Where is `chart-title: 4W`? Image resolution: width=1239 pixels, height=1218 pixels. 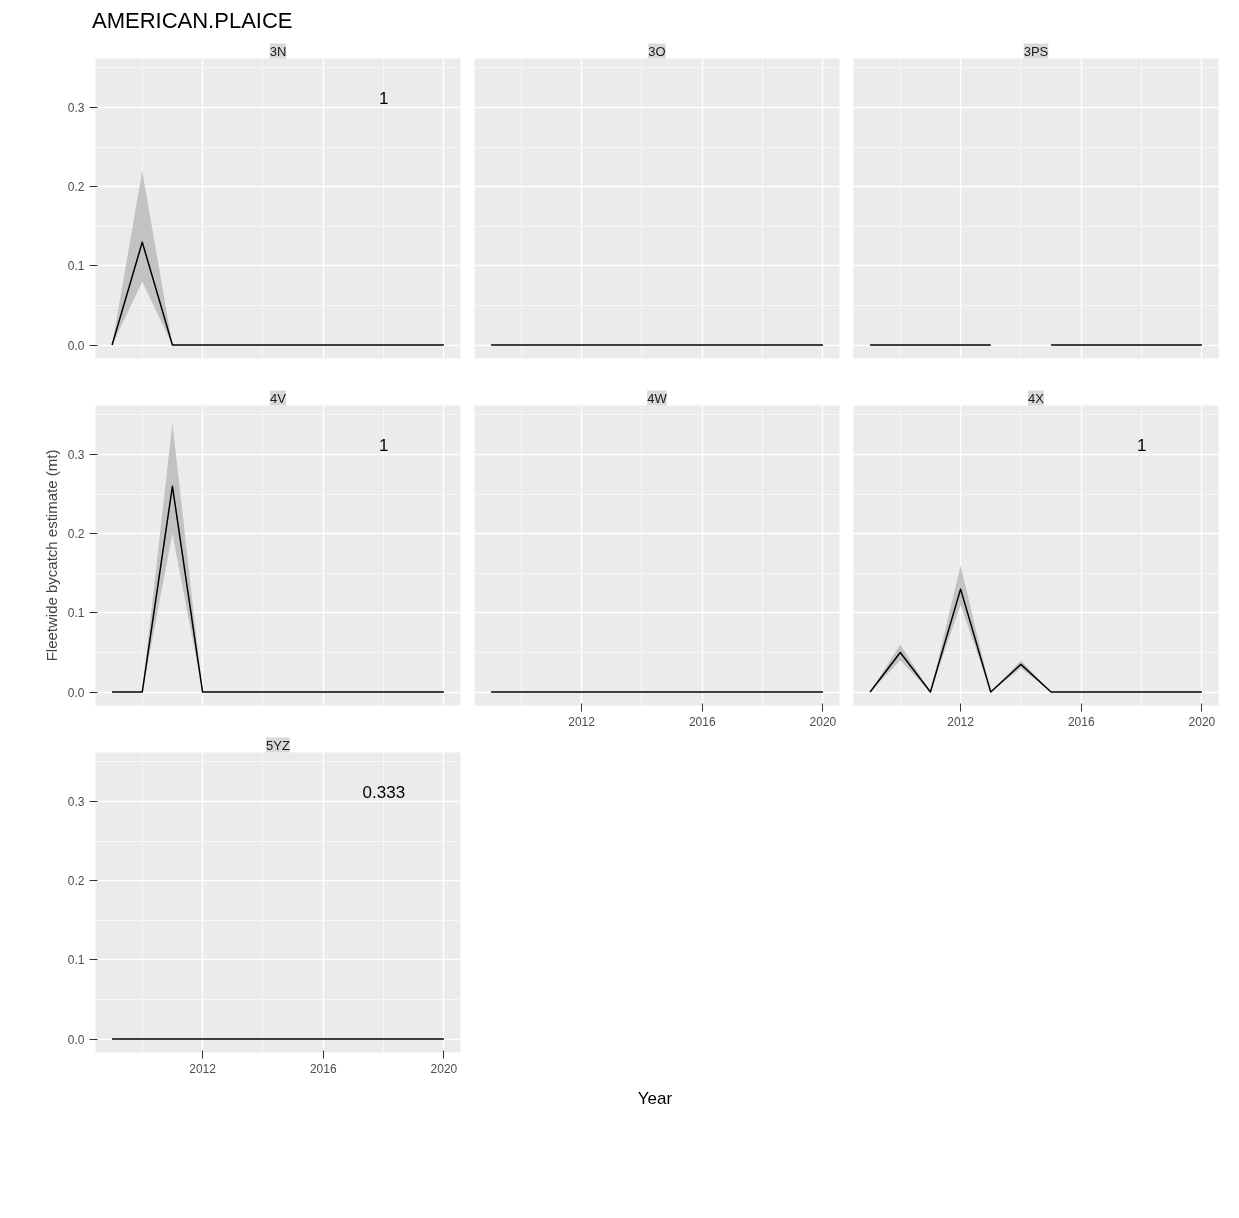
chart-title: 4W is located at coordinates (657, 398).